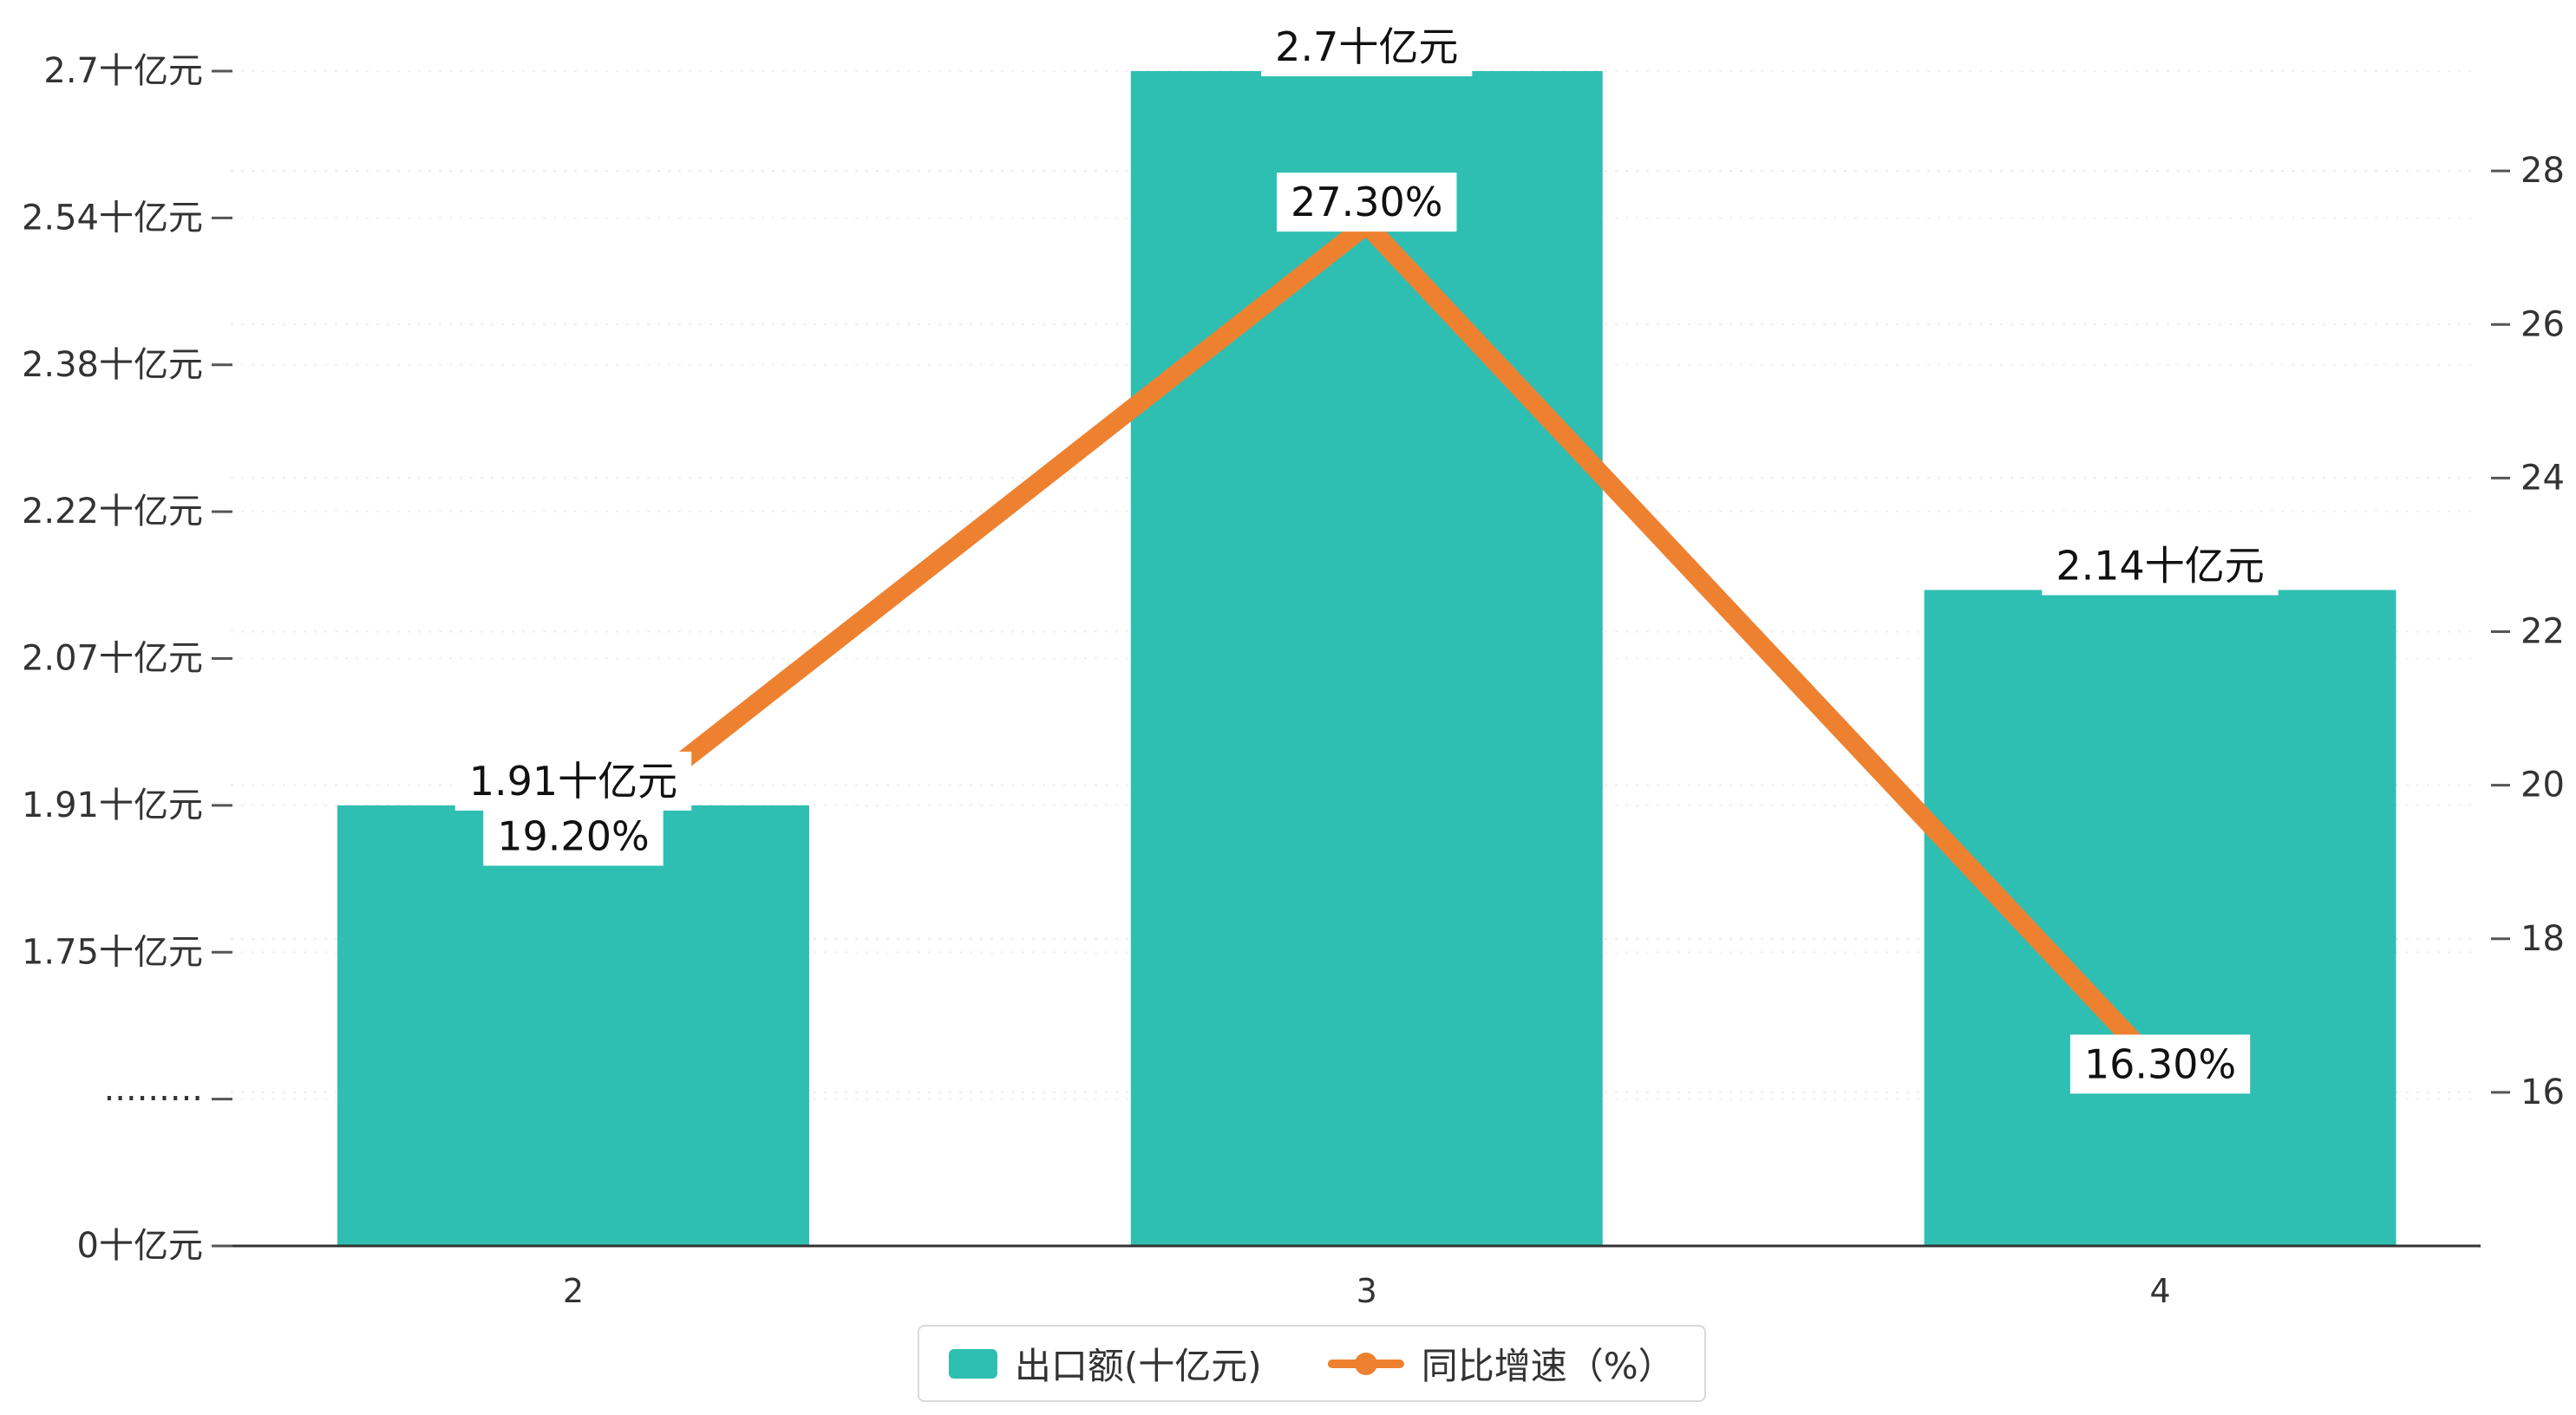  I want to click on legend-item-export: 出口额(十亿元), so click(1105, 1363).